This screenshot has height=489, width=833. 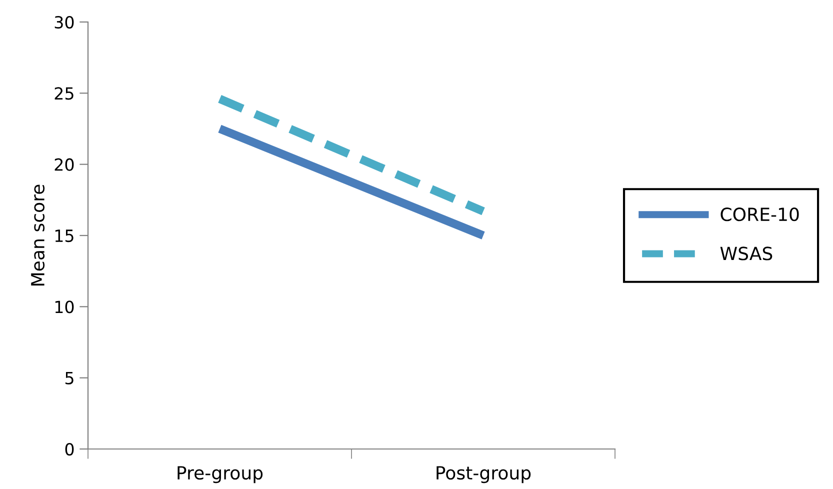 I want to click on x-tick-label: Post-group, so click(x=483, y=475).